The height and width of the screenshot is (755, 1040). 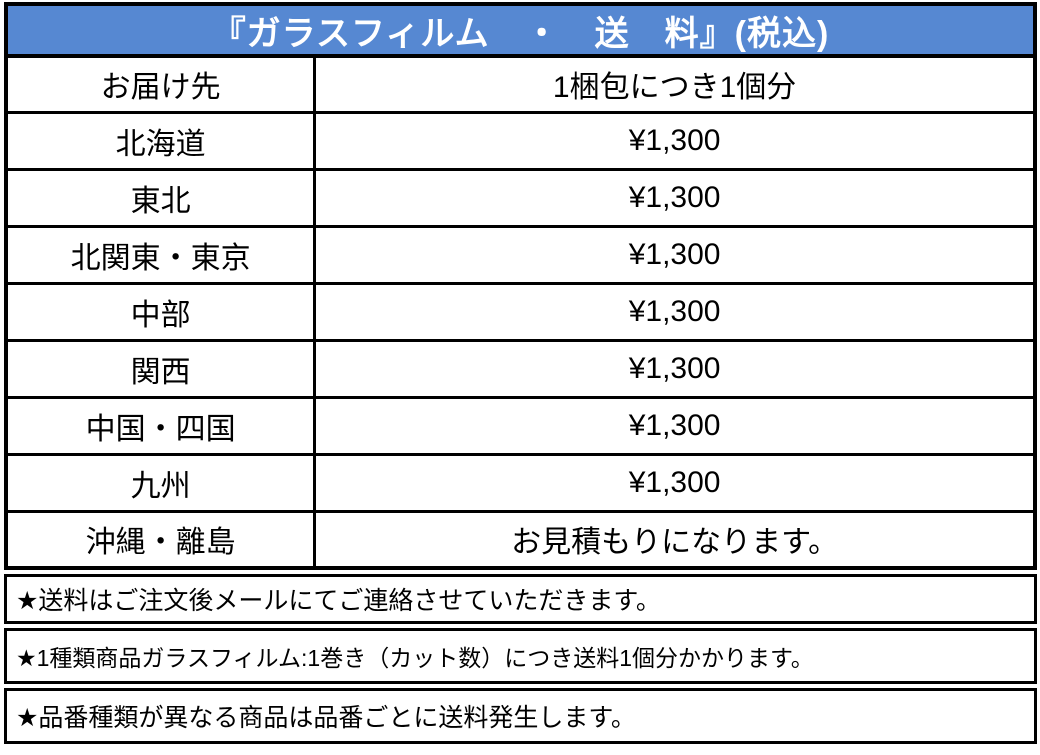 What do you see at coordinates (160, 254) in the screenshot?
I see `region-cell: 北関東・東京` at bounding box center [160, 254].